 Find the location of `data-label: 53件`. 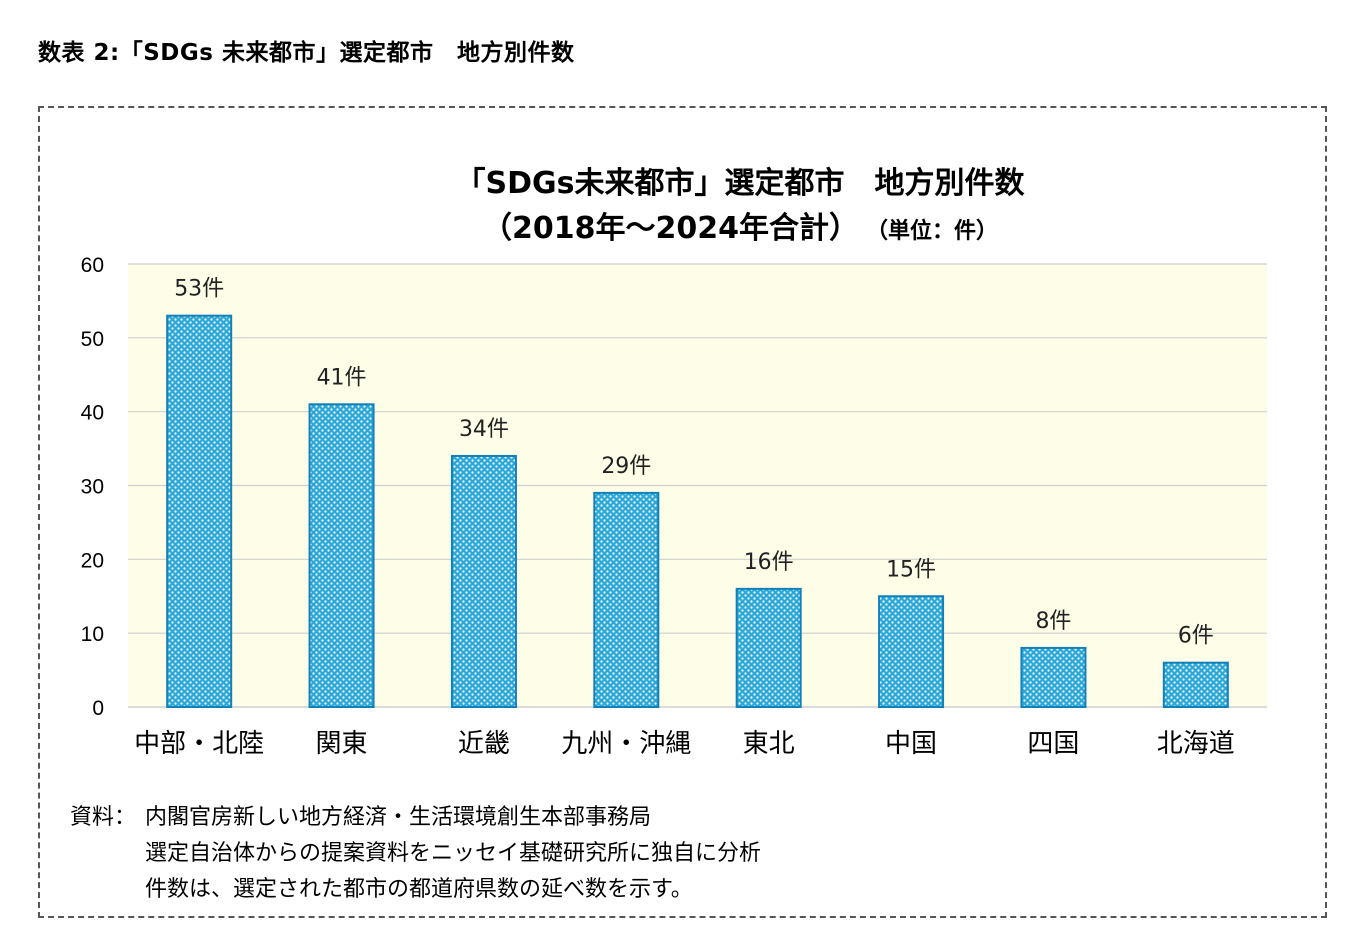

data-label: 53件 is located at coordinates (199, 289).